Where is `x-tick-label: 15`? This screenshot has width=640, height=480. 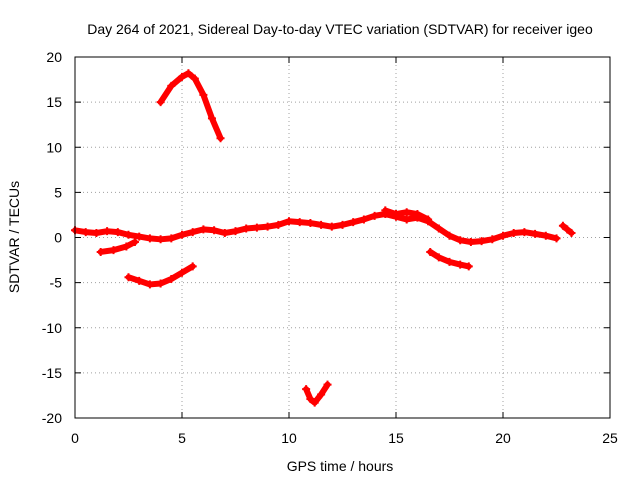
x-tick-label: 15 is located at coordinates (396, 438).